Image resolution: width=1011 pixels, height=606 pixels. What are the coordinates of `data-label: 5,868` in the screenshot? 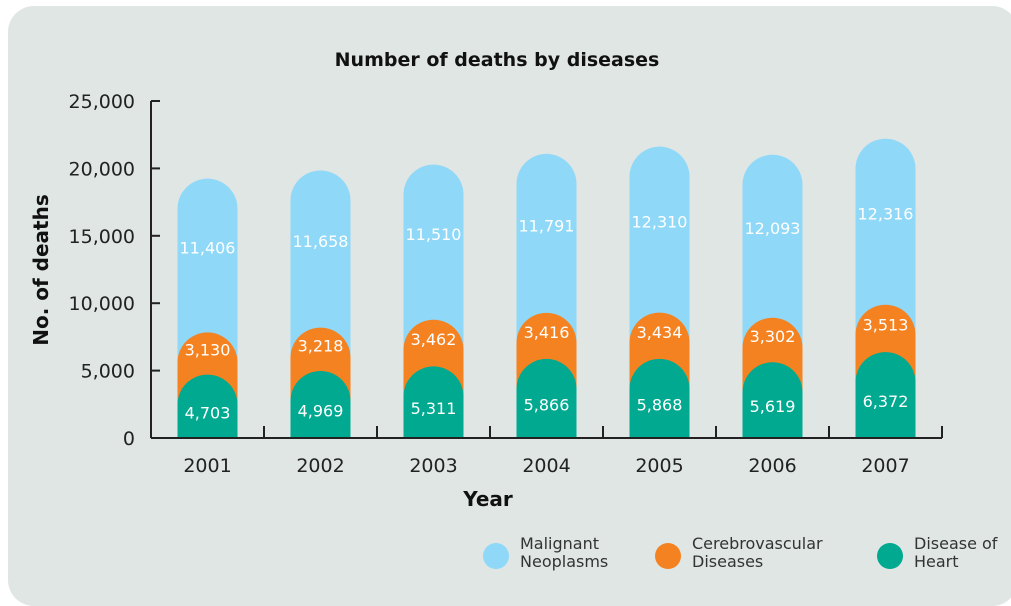 It's located at (660, 404).